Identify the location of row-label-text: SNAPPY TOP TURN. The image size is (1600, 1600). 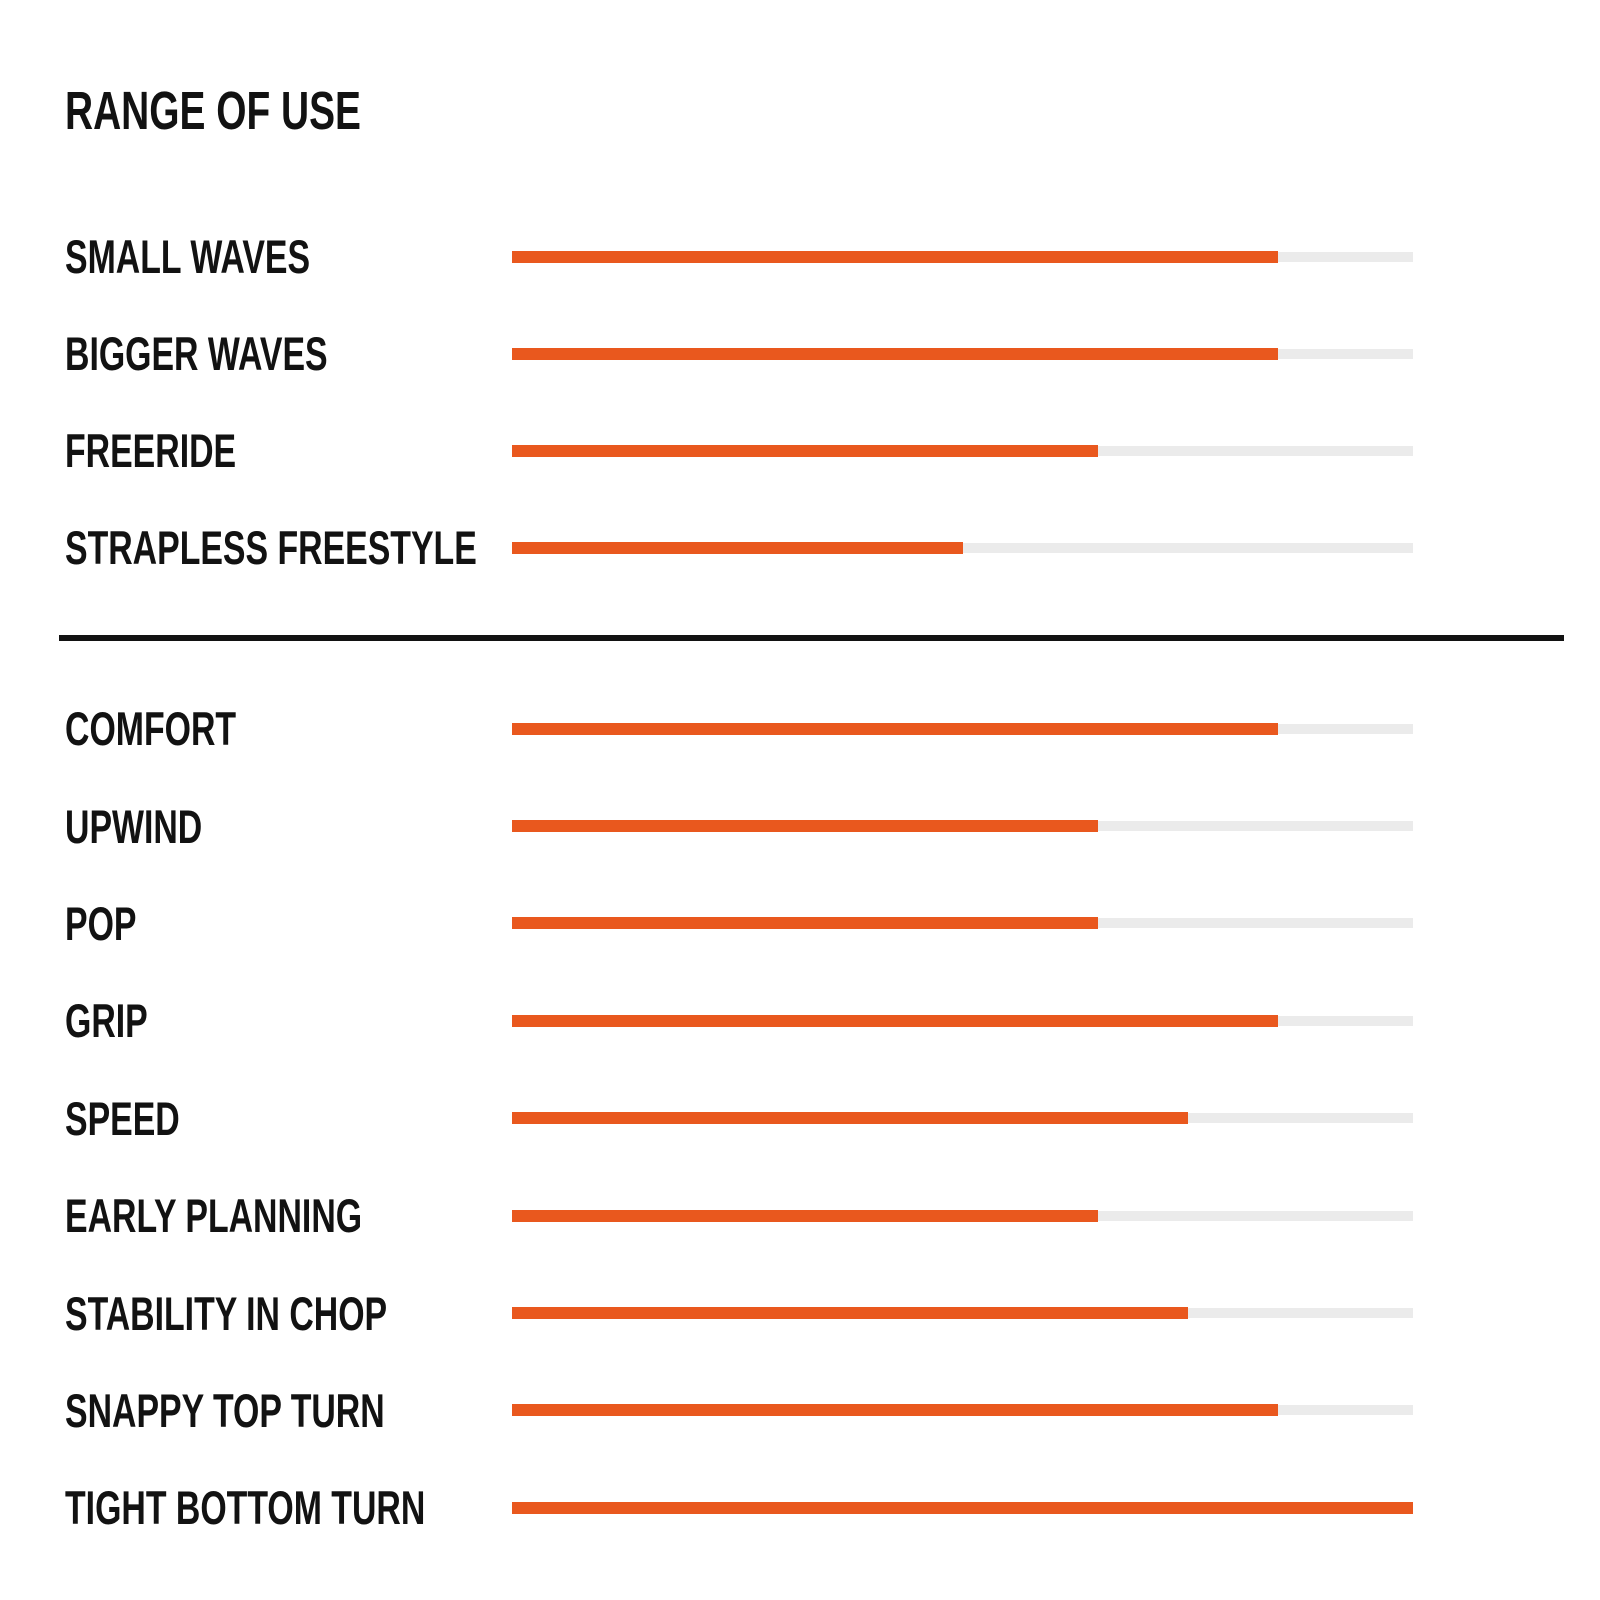
(225, 1410).